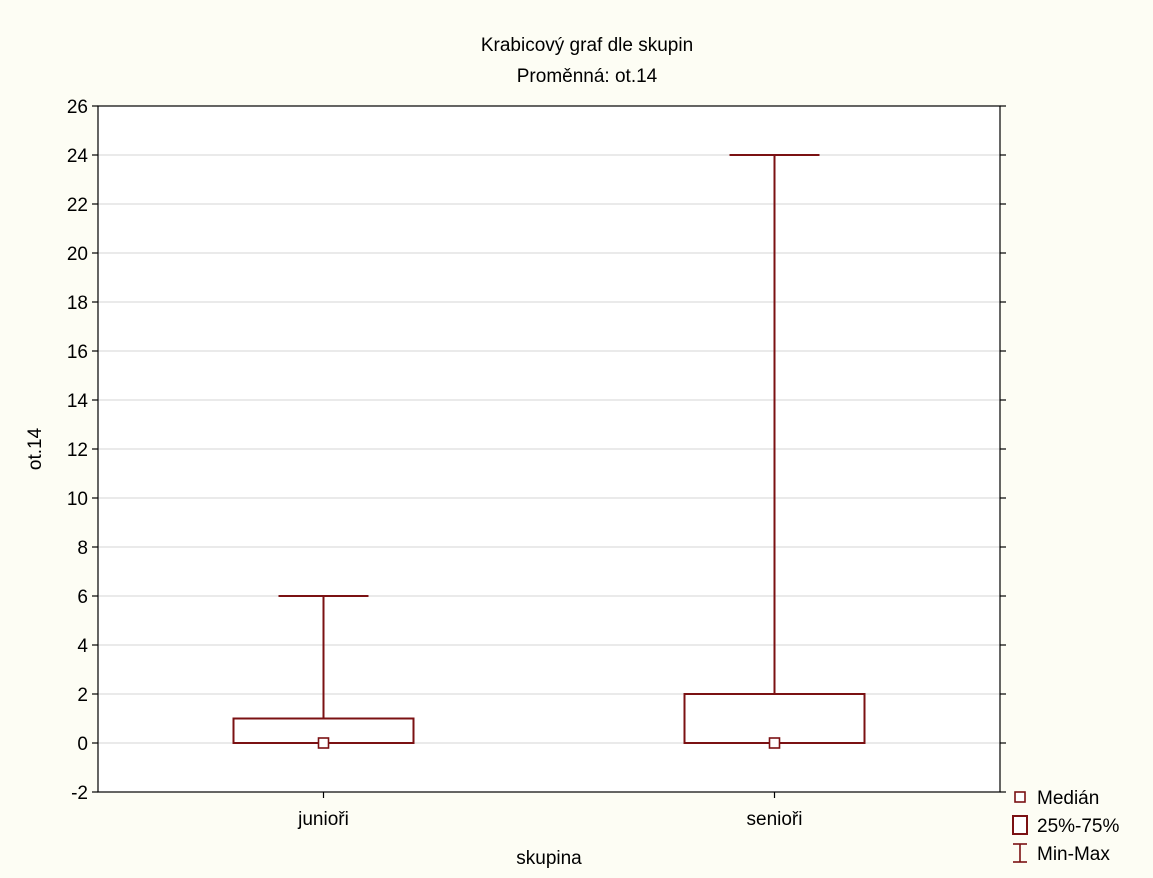 This screenshot has height=878, width=1153. What do you see at coordinates (77, 303) in the screenshot?
I see `y-tick-label: 18` at bounding box center [77, 303].